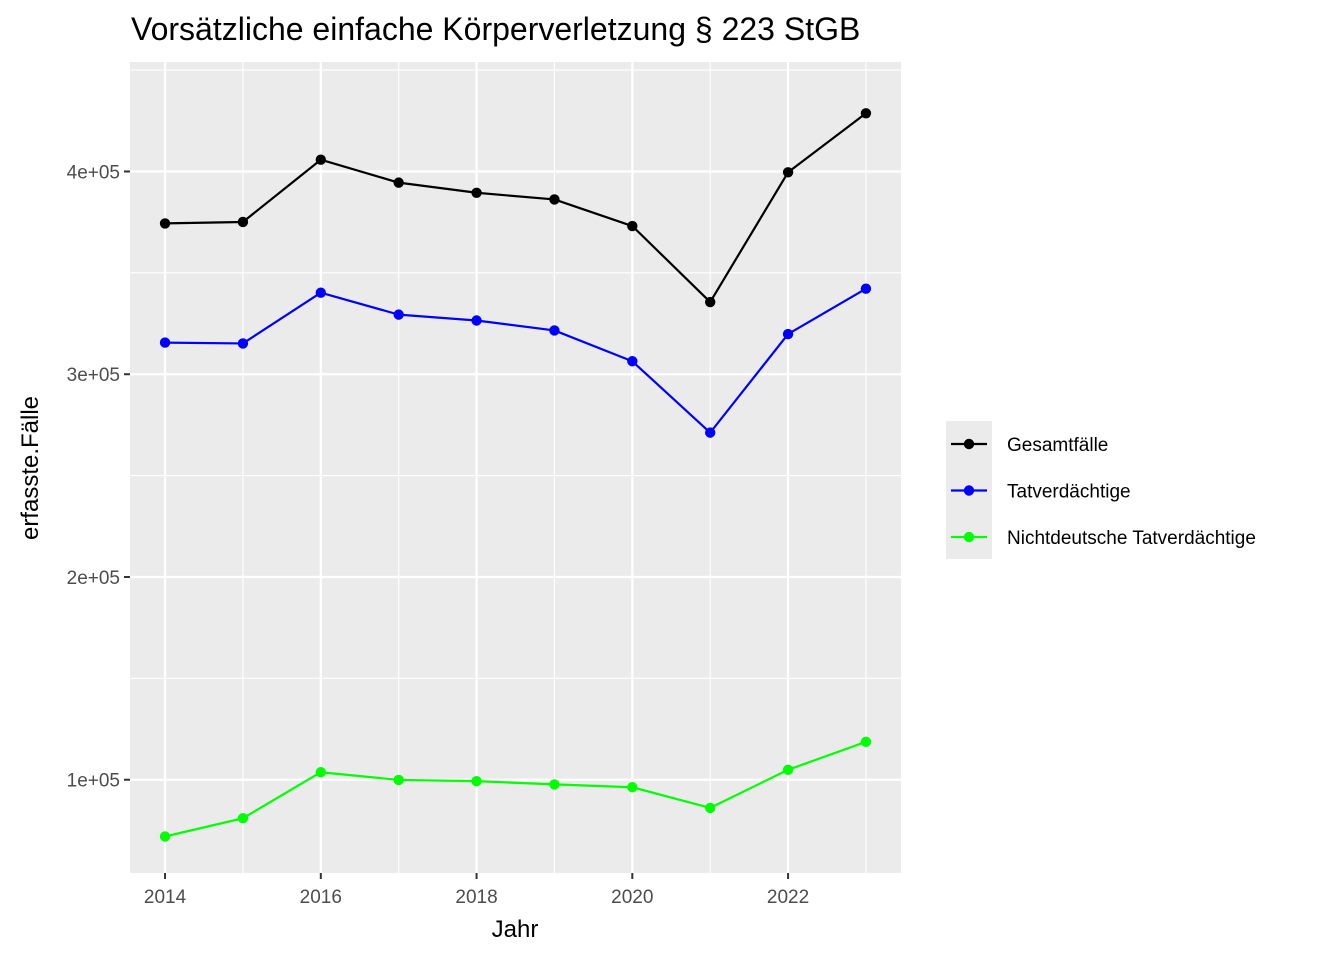 The image size is (1344, 960). I want to click on legend-label: Nichtdeutsche Tatverdächtige, so click(1131, 538).